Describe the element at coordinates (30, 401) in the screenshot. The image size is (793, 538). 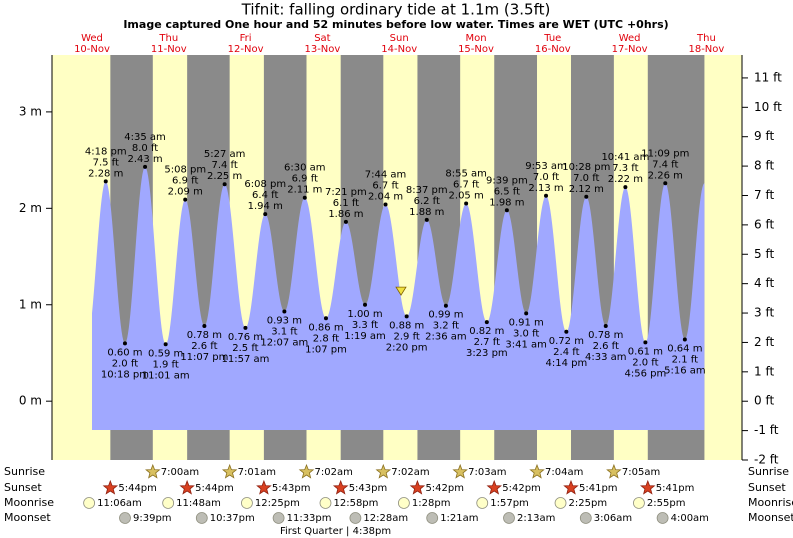
I see `y-tick-label: 0 m` at that location.